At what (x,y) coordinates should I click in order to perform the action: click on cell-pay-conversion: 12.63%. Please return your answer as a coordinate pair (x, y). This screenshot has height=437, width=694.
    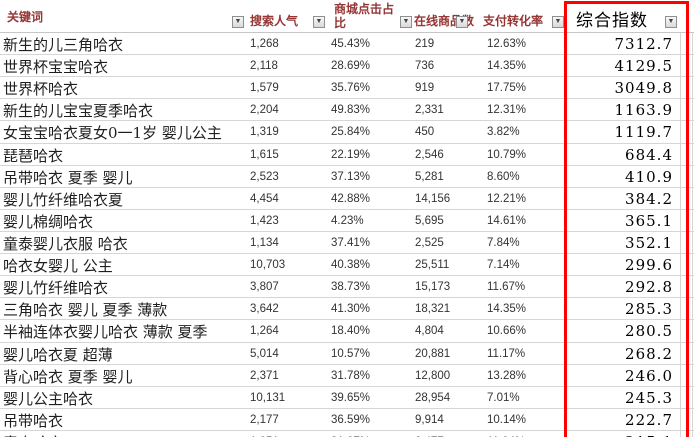
    Looking at the image, I should click on (507, 44).